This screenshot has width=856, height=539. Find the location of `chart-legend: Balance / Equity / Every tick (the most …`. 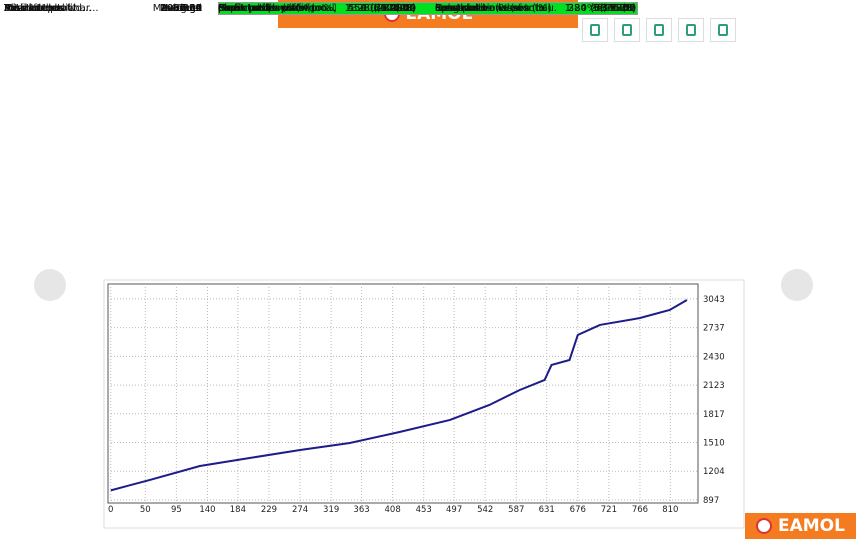

chart-legend: Balance / Equity / Every tick (the most … is located at coordinates (381, 289).